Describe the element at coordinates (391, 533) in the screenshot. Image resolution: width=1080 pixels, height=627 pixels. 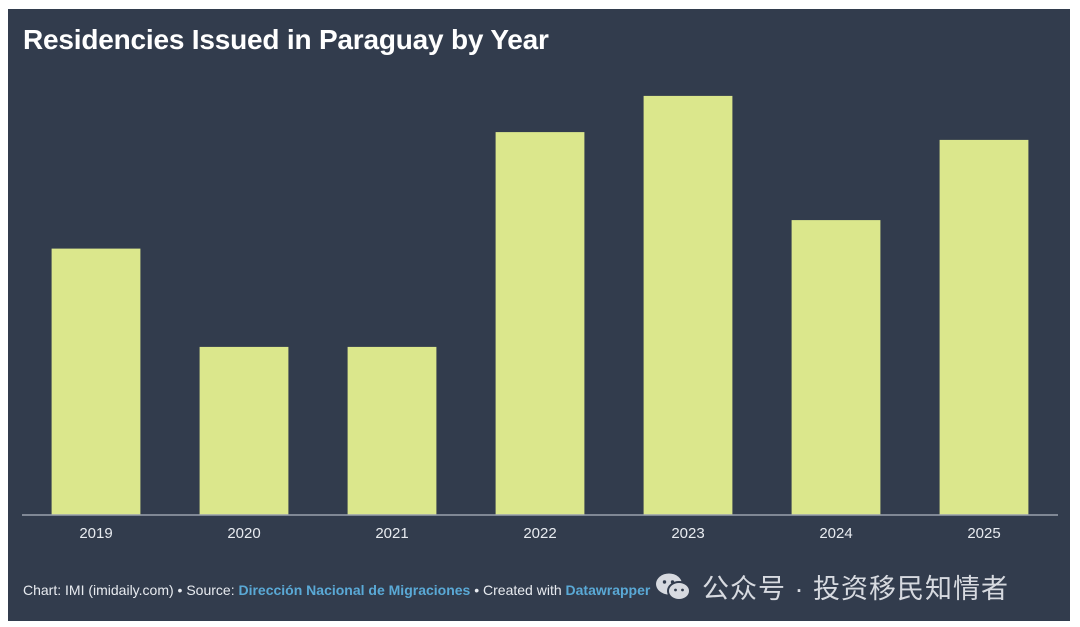
I see `x-tick-label-2021: 2021` at that location.